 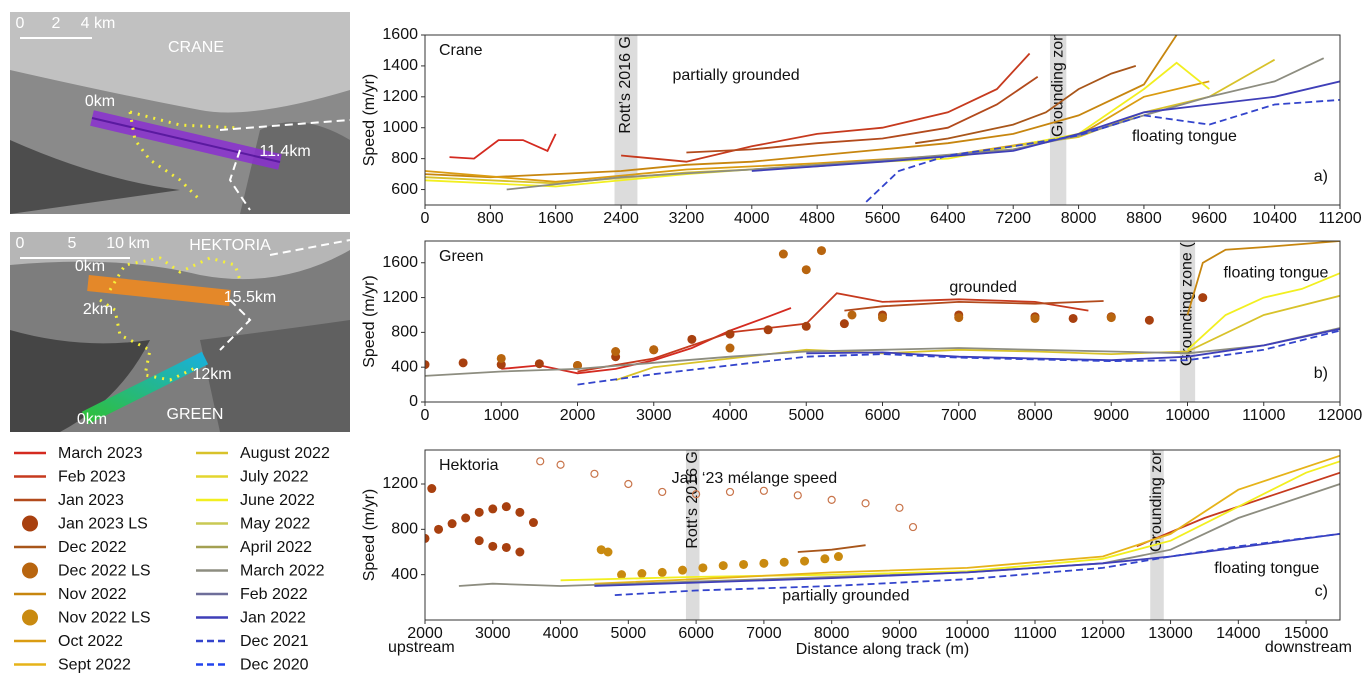 What do you see at coordinates (425, 415) in the screenshot?
I see `x-tick-label: 0` at bounding box center [425, 415].